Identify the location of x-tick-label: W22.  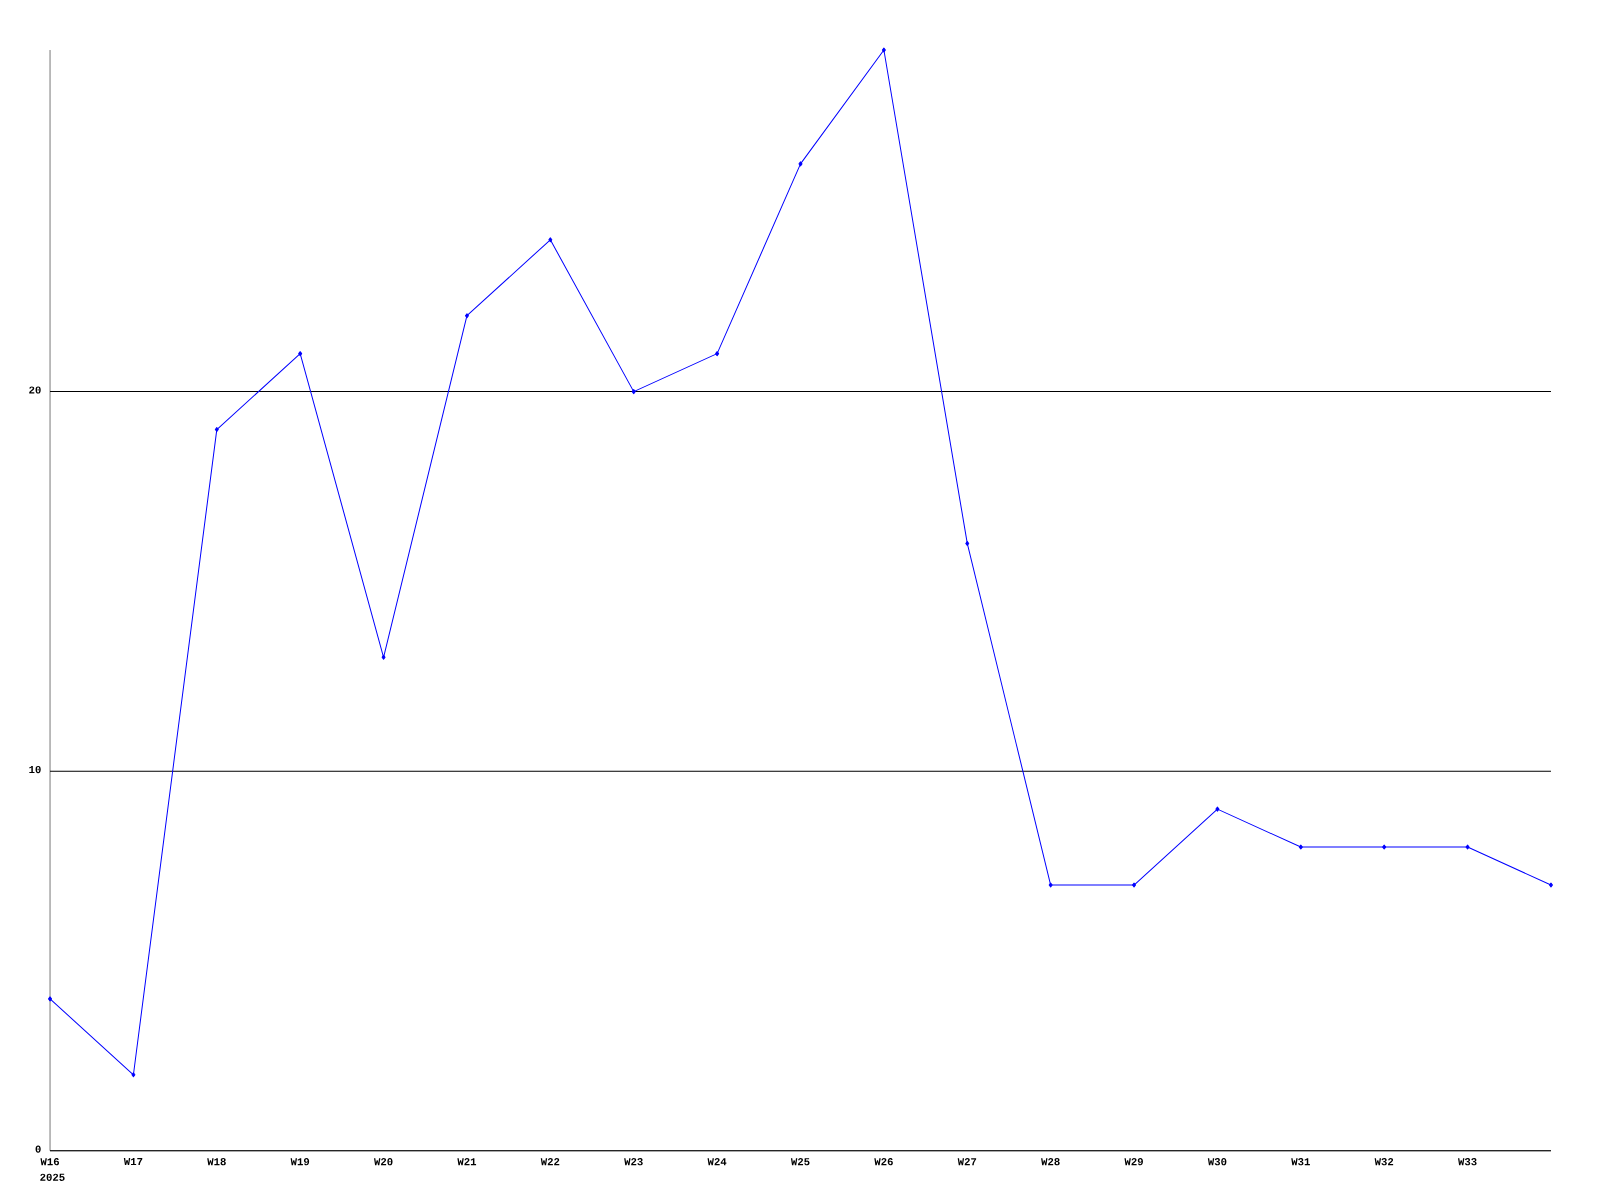
(550, 1162).